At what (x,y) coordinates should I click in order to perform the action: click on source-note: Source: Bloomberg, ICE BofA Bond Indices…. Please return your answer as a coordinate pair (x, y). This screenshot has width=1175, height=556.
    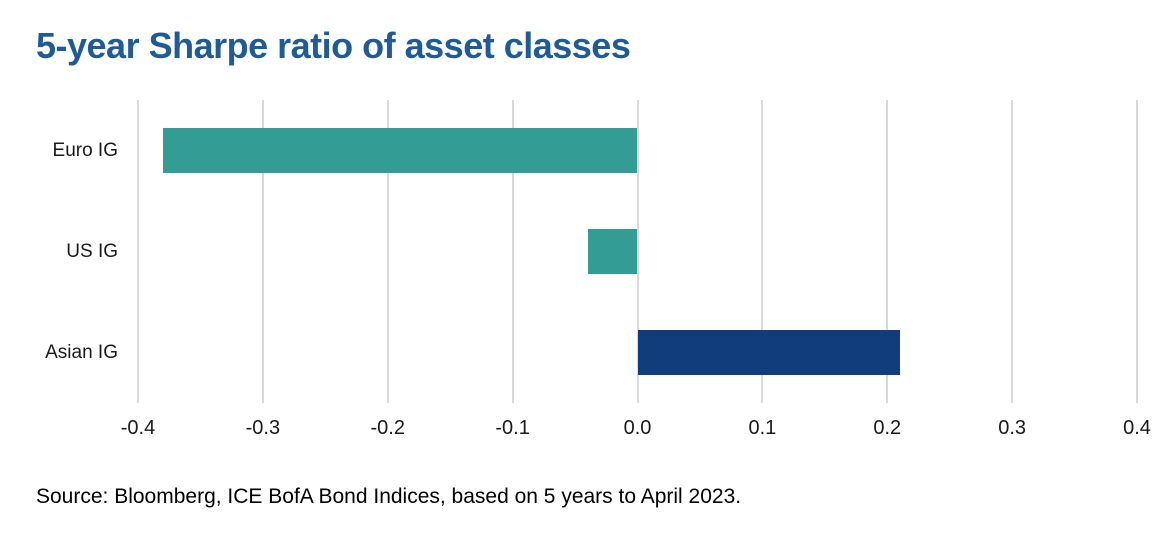
    Looking at the image, I should click on (389, 496).